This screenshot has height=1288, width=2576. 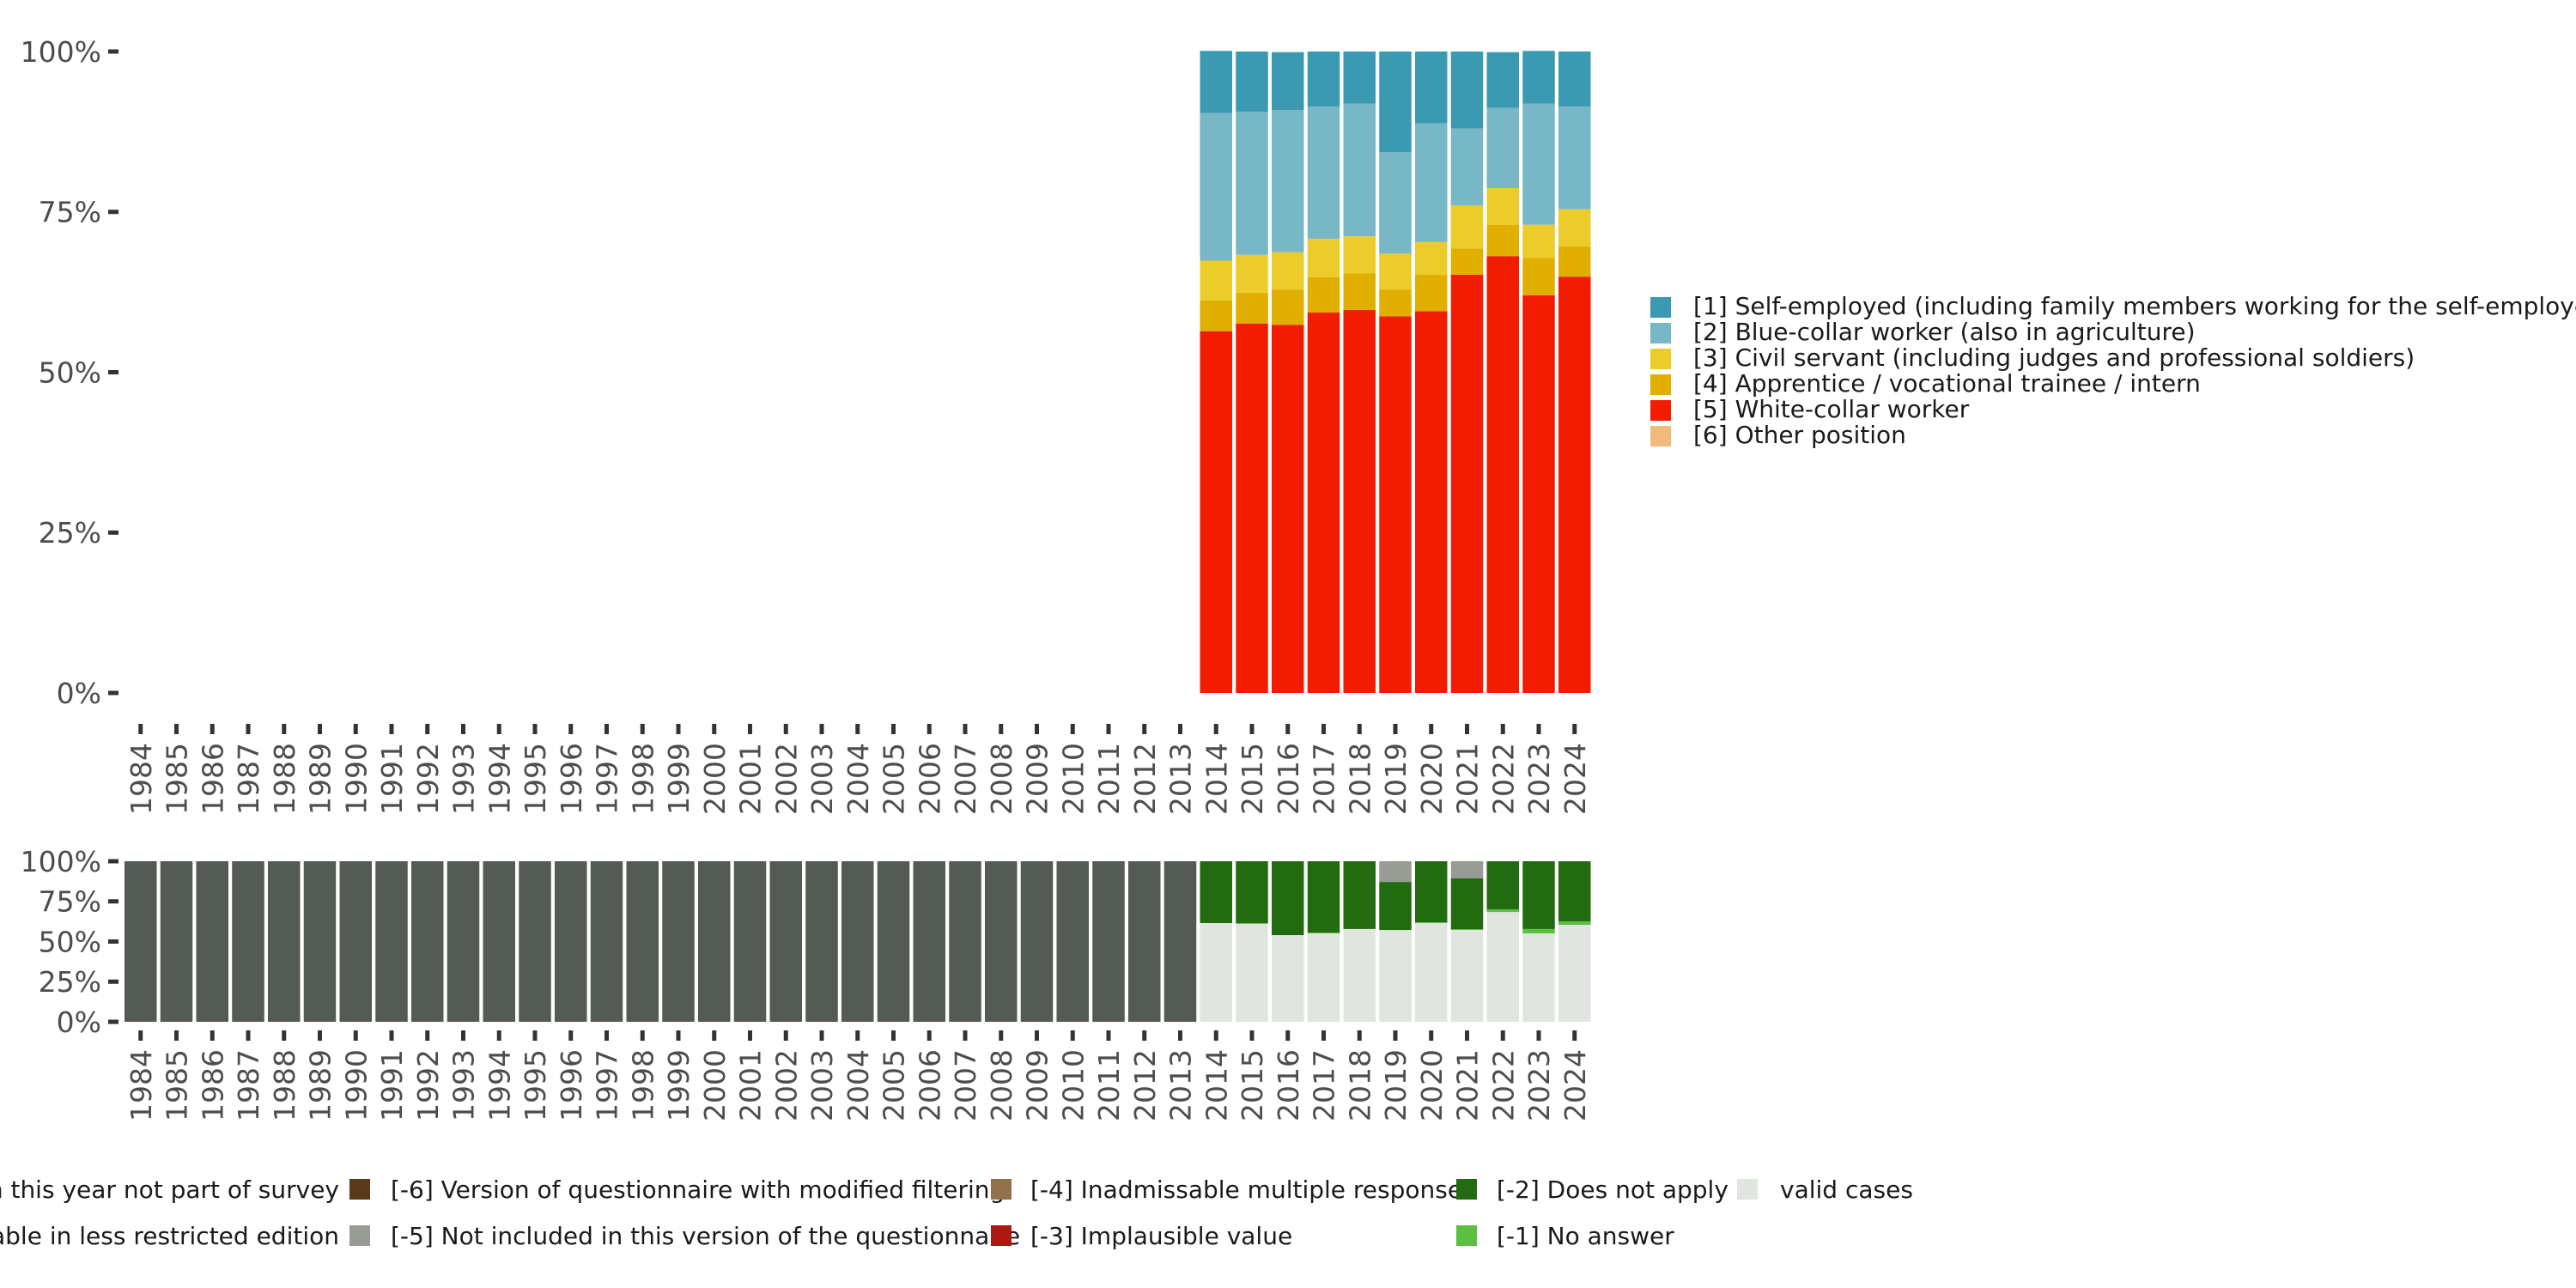 I want to click on x-tick-label: 2017, so click(x=1324, y=779).